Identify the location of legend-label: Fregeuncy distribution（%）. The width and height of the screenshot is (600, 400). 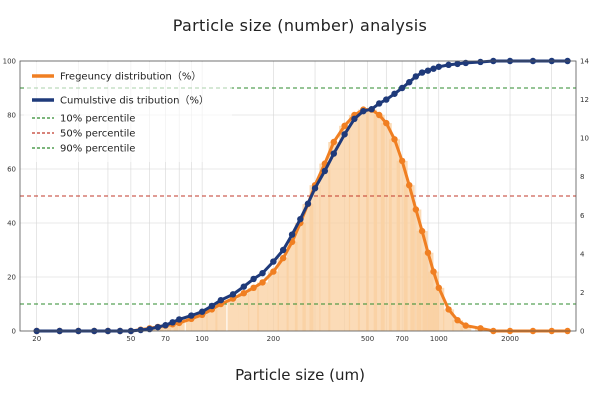
(130, 77).